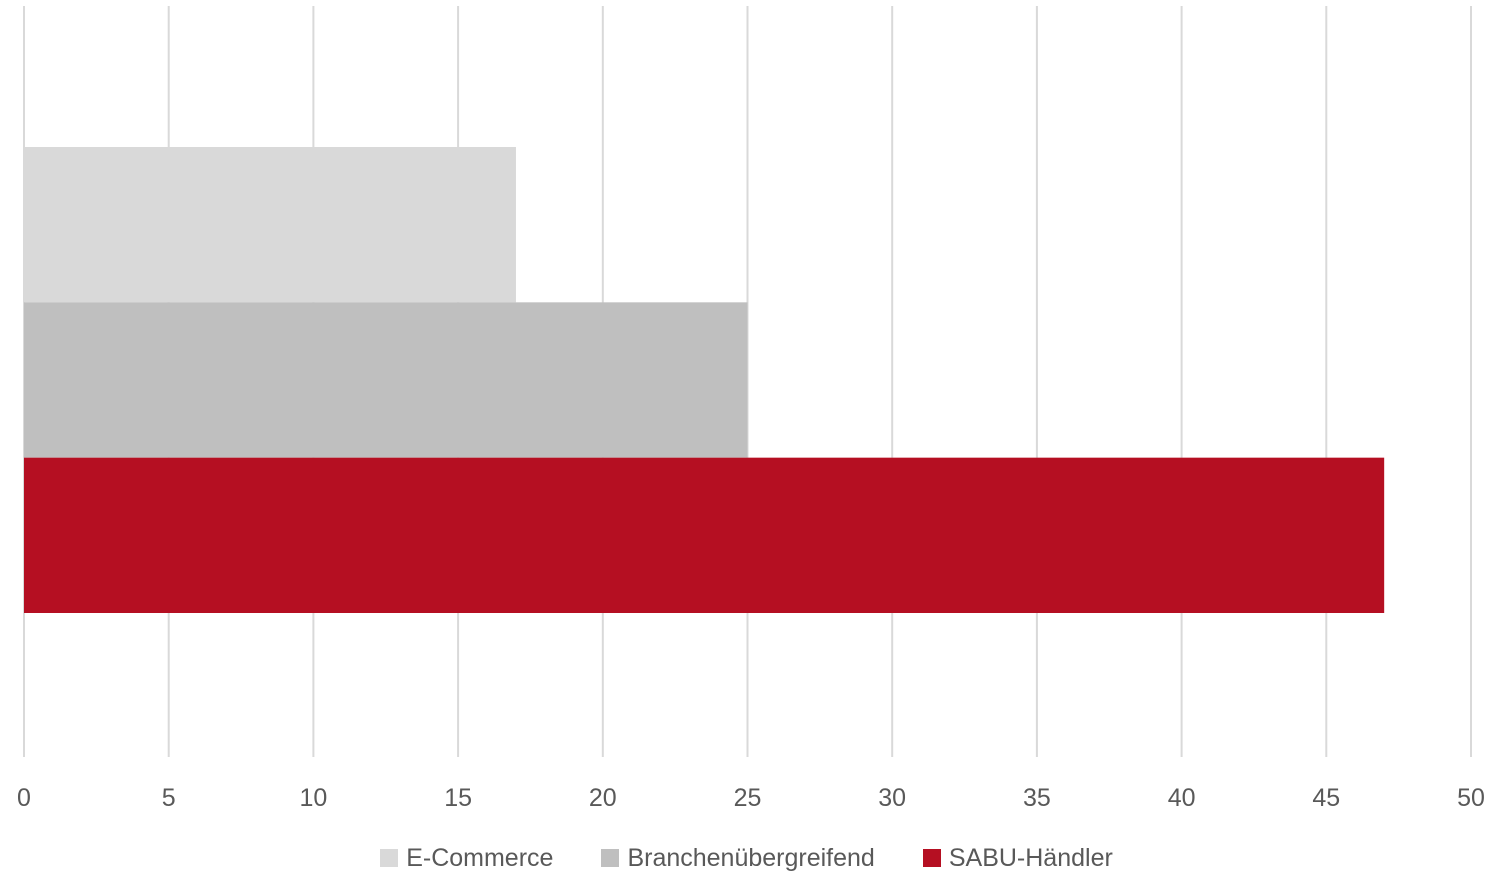  What do you see at coordinates (1030, 857) in the screenshot?
I see `legend-label: SABU-Händler` at bounding box center [1030, 857].